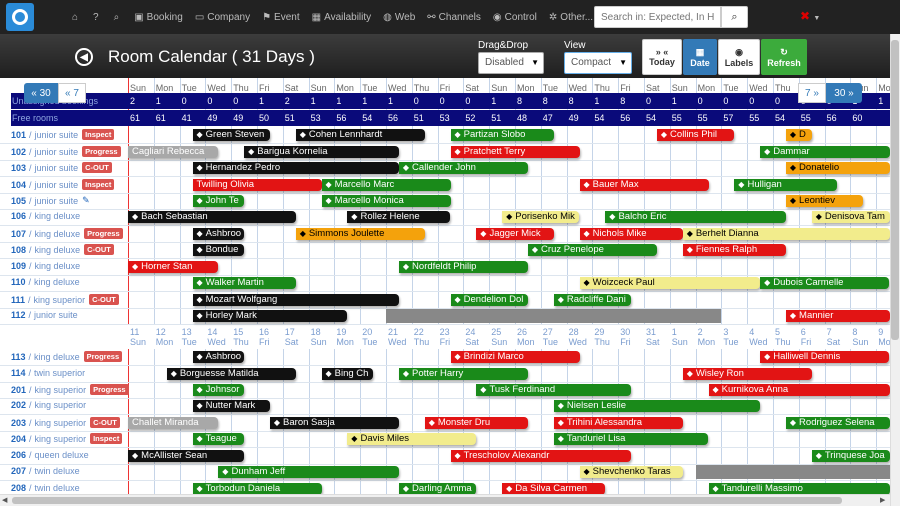 This screenshot has width=900, height=506. What do you see at coordinates (20, 17) in the screenshot?
I see `app-logo` at bounding box center [20, 17].